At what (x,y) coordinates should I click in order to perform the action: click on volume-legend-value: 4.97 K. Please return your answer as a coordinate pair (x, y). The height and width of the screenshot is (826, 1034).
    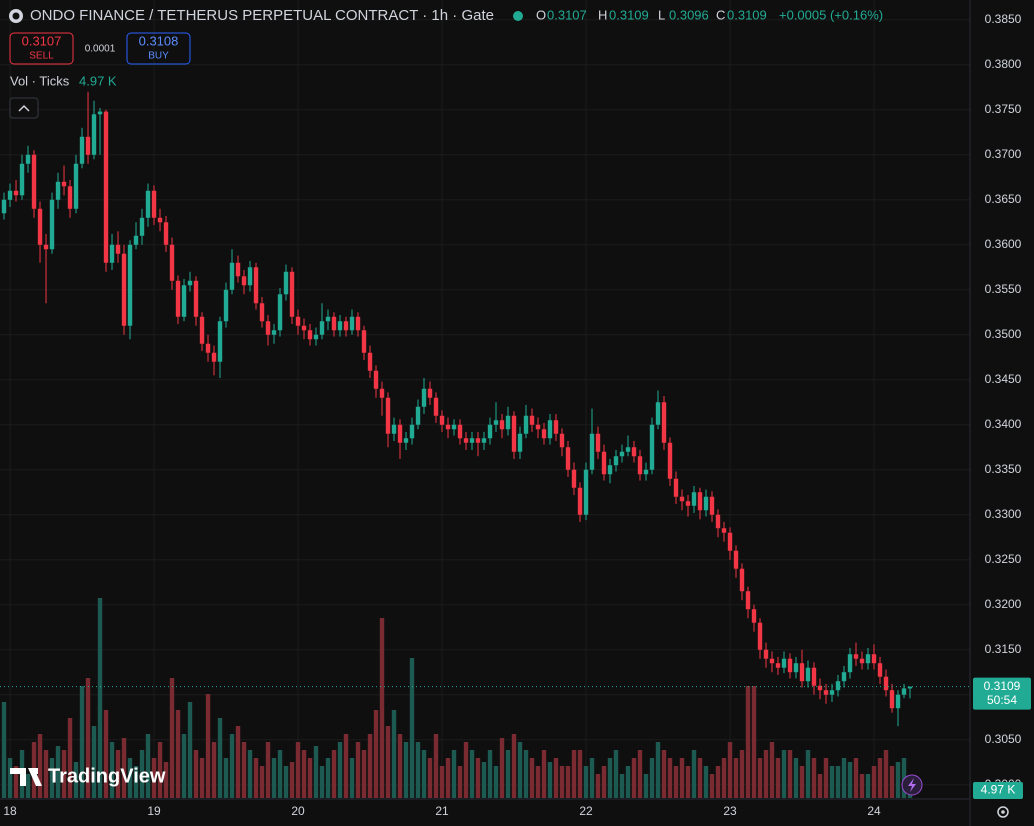
    Looking at the image, I should click on (98, 80).